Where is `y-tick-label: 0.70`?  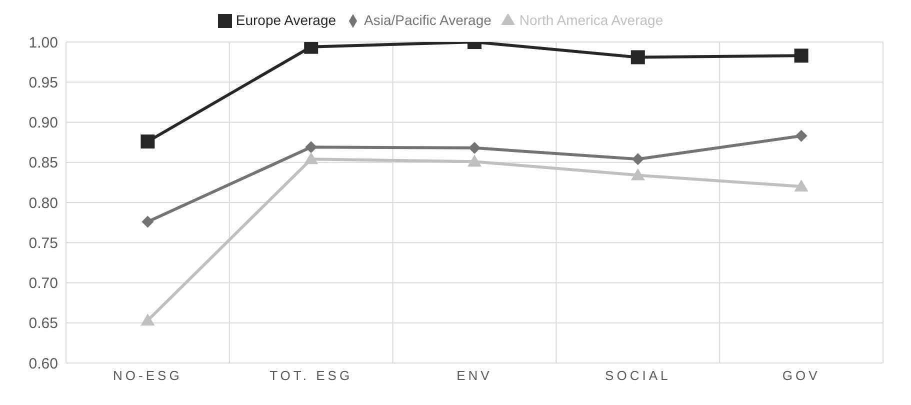
y-tick-label: 0.70 is located at coordinates (43, 283).